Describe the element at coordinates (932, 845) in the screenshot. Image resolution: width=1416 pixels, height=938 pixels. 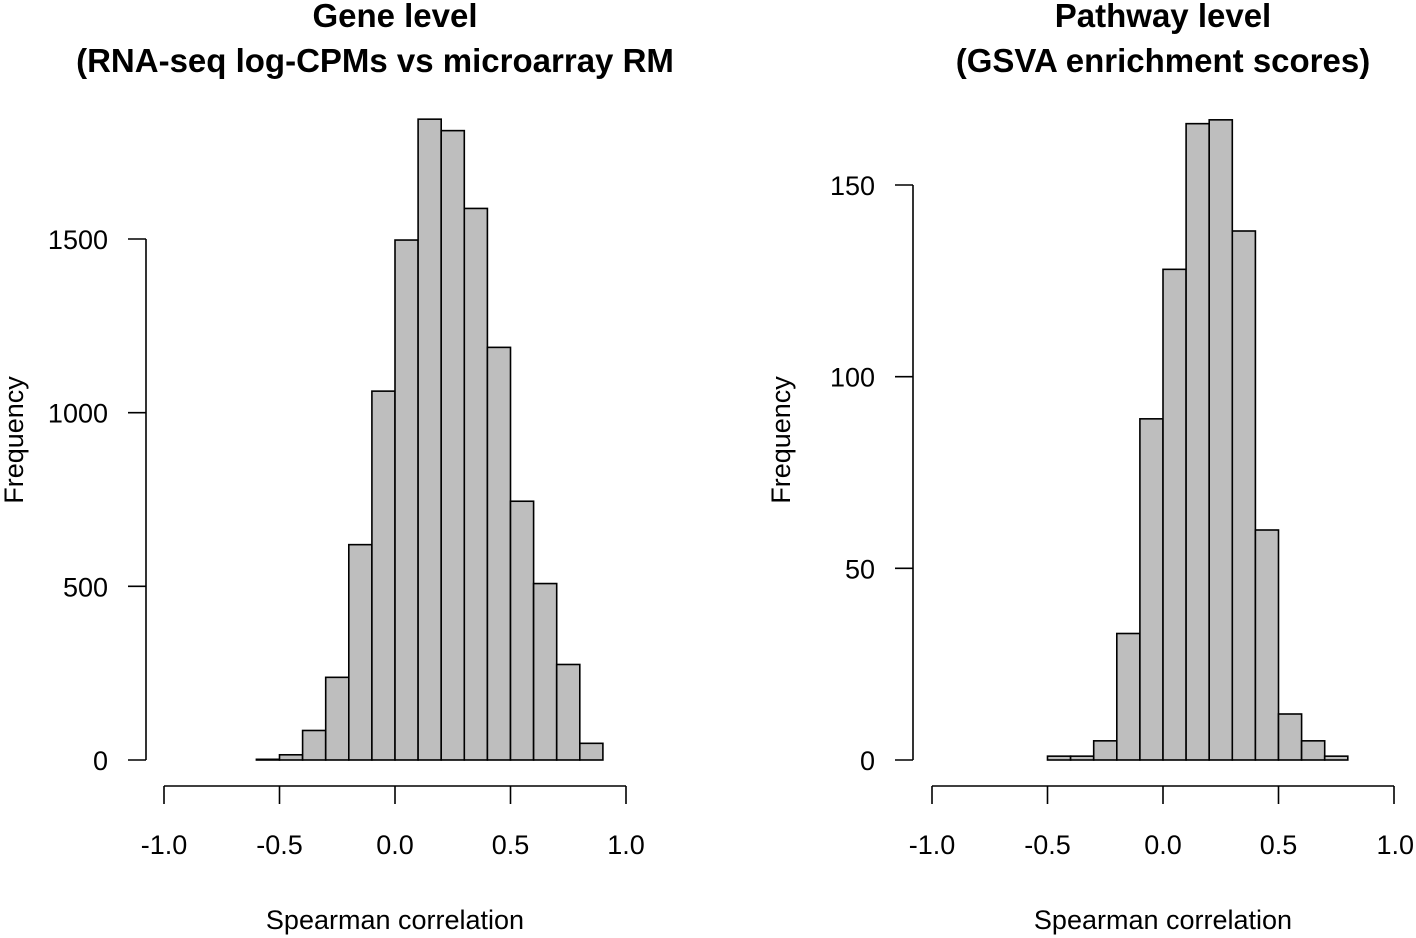
I see `pathway-level-x-tick-label: -1.0` at that location.